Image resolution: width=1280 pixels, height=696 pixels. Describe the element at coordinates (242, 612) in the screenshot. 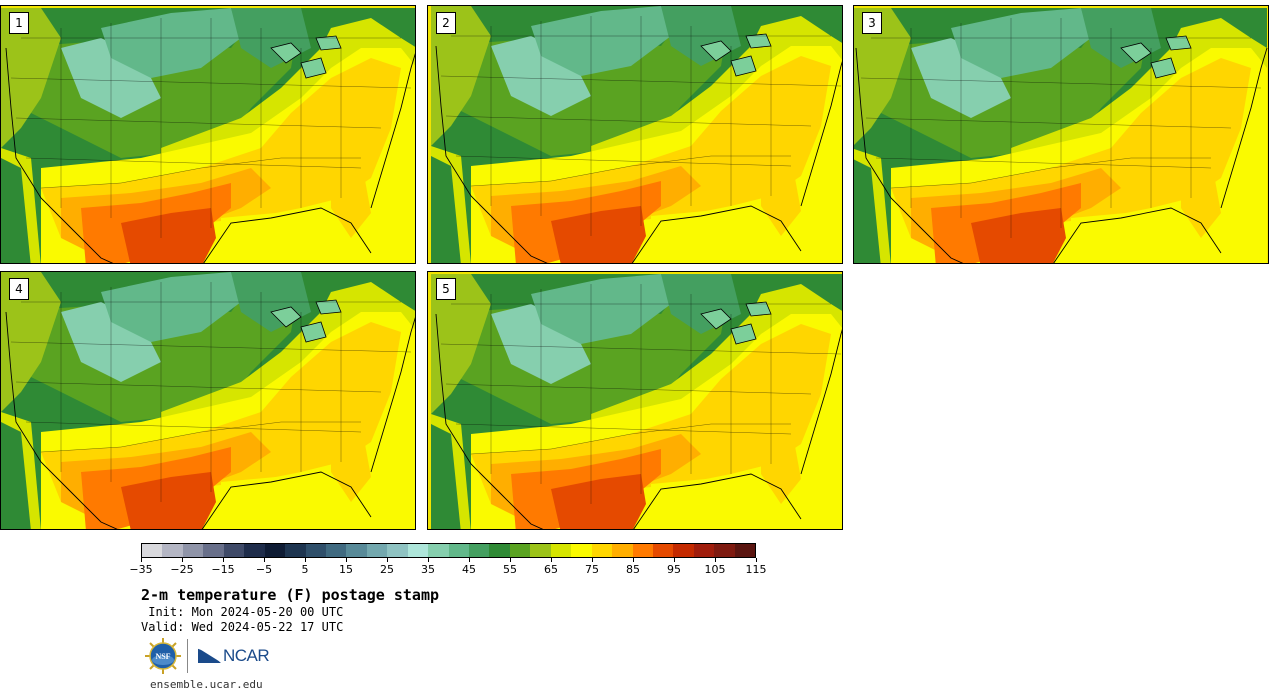

I see `init-time: Init: Mon 2024-05-20 00 UTC` at that location.